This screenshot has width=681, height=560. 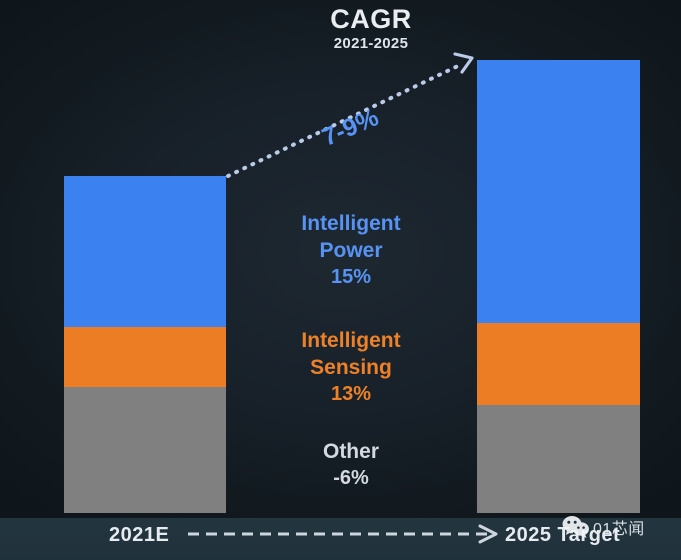 I want to click on chart-subtitle: 2021-2025, so click(x=371, y=43).